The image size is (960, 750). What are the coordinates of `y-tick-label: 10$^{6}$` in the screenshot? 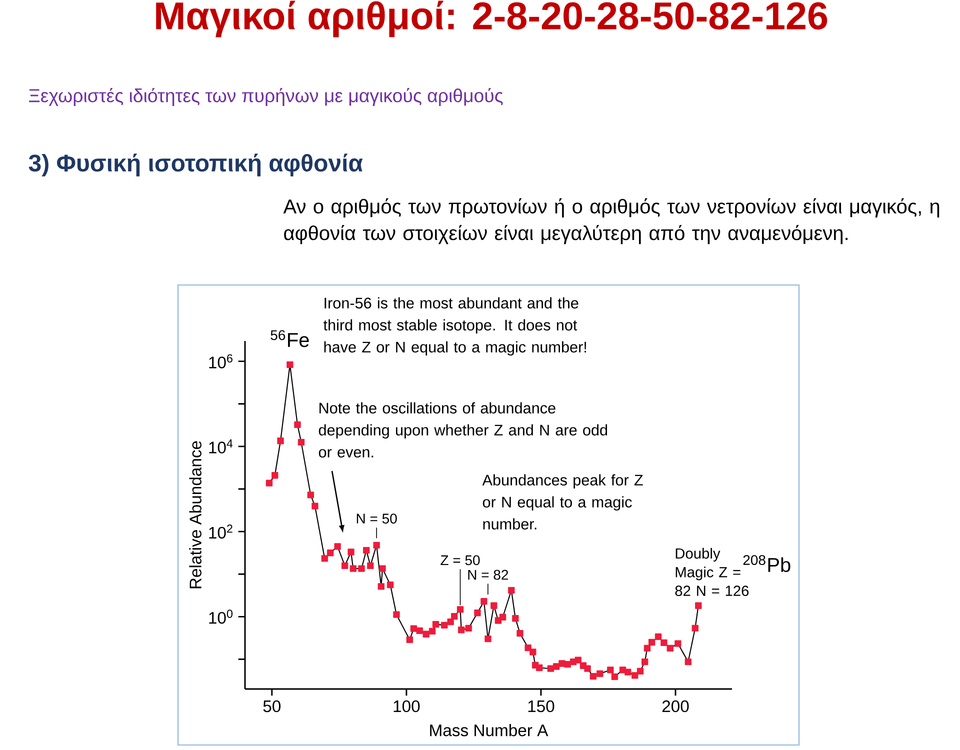 It's located at (220, 361).